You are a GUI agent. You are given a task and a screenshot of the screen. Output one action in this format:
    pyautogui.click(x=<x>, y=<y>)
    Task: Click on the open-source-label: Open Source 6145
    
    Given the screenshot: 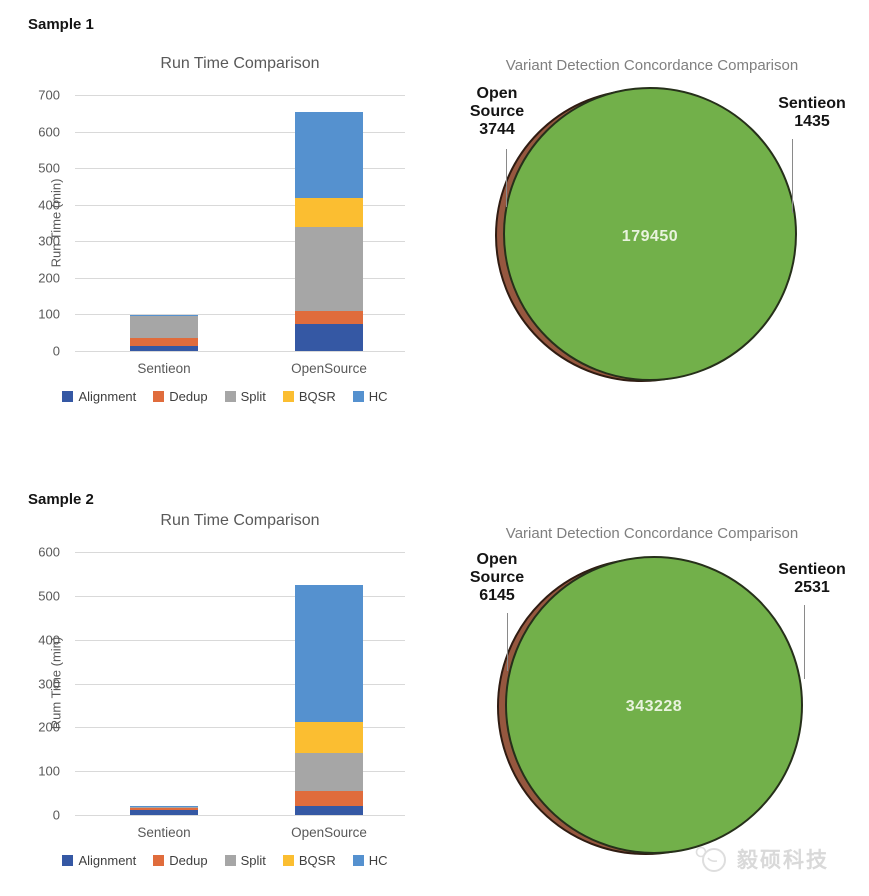 What is the action you would take?
    pyautogui.click(x=497, y=578)
    